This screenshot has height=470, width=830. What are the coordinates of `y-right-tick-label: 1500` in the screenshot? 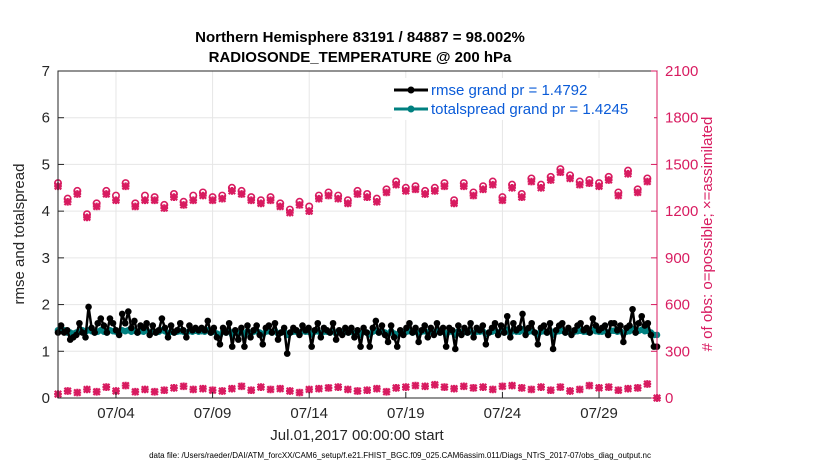 It's located at (681, 164).